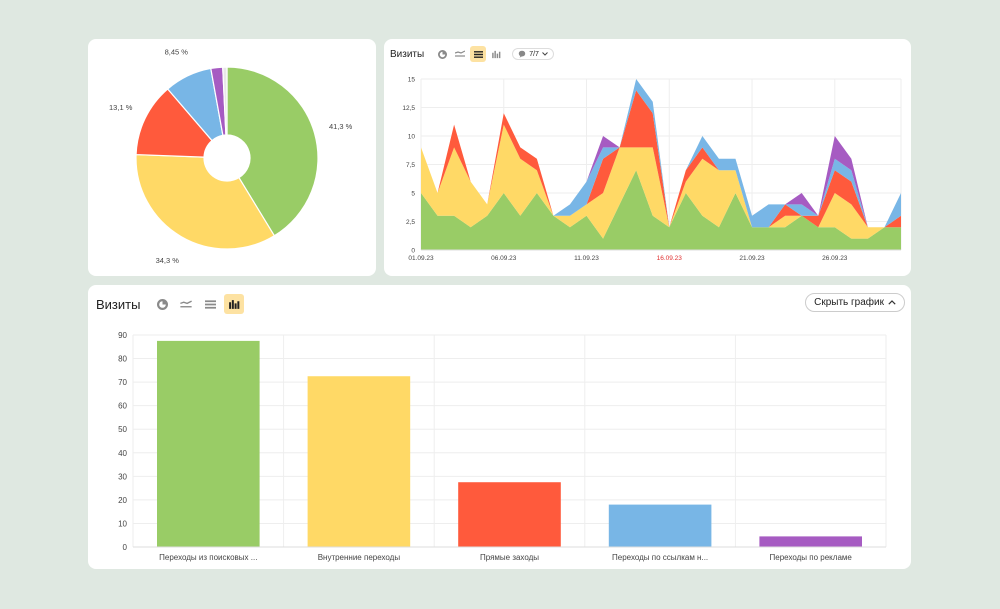 This screenshot has height=609, width=1000. I want to click on y-tick-label: 80, so click(122, 359).